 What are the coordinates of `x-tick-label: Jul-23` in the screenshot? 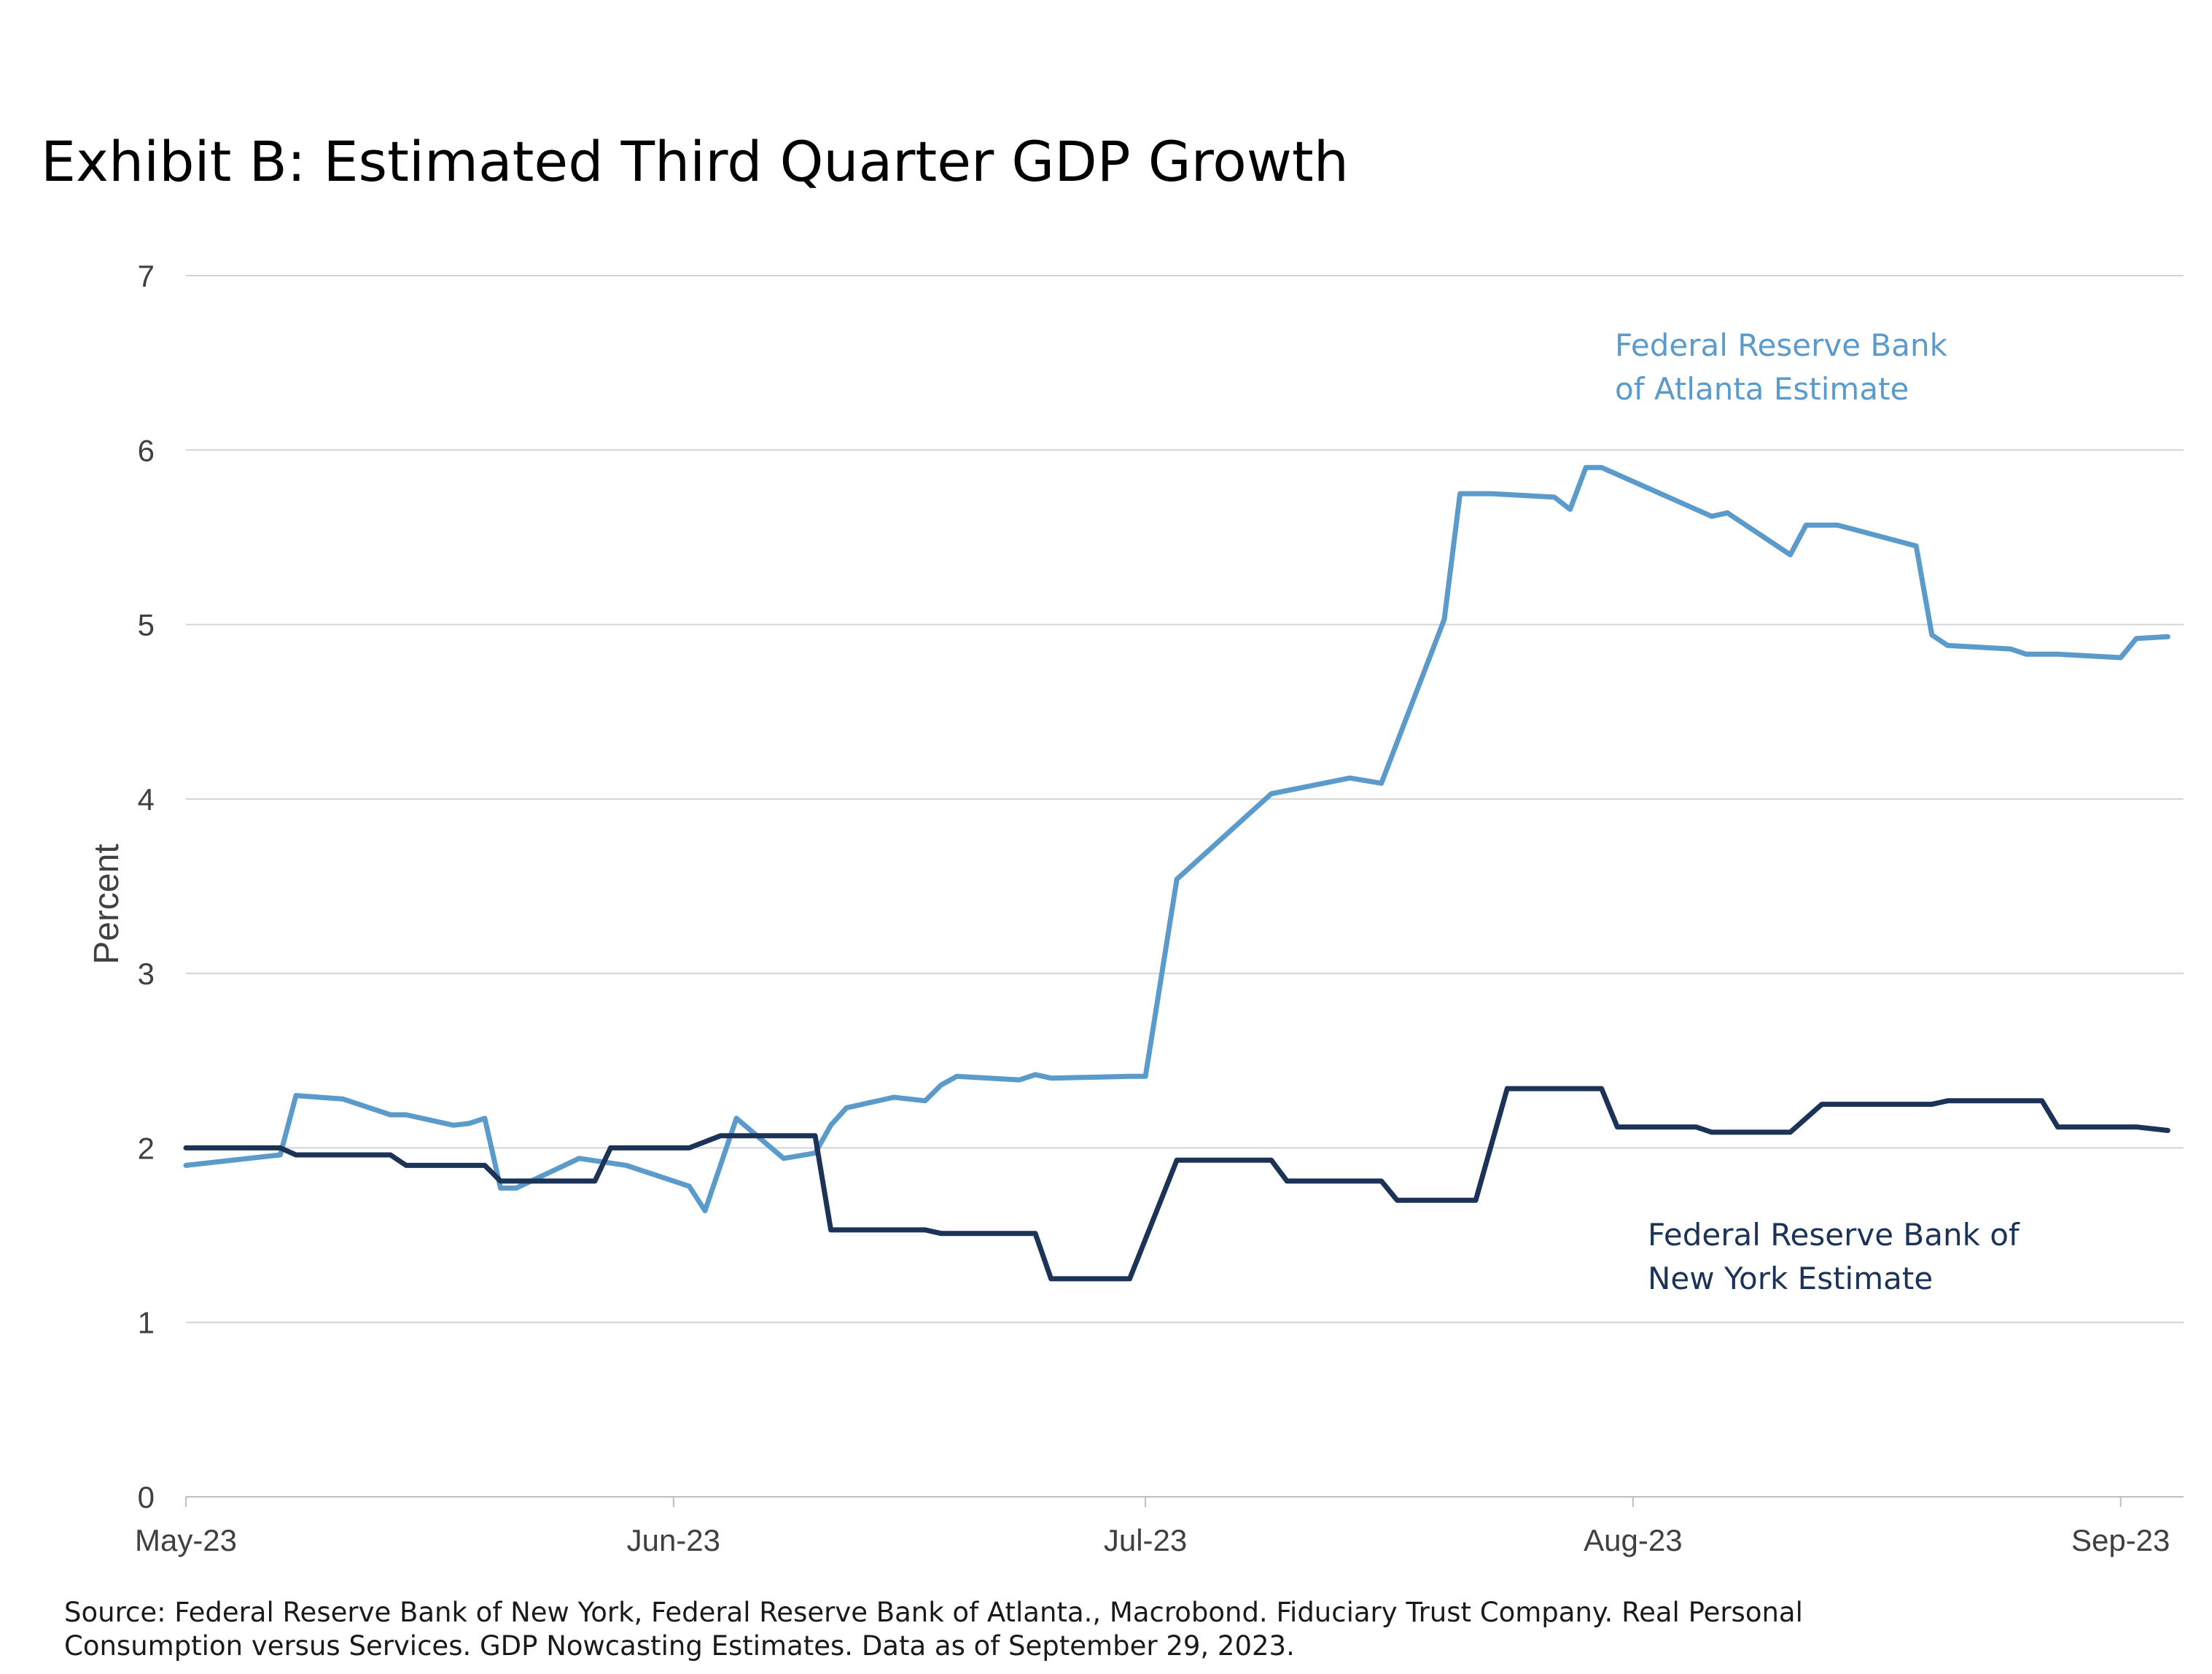 It's located at (1145, 1540).